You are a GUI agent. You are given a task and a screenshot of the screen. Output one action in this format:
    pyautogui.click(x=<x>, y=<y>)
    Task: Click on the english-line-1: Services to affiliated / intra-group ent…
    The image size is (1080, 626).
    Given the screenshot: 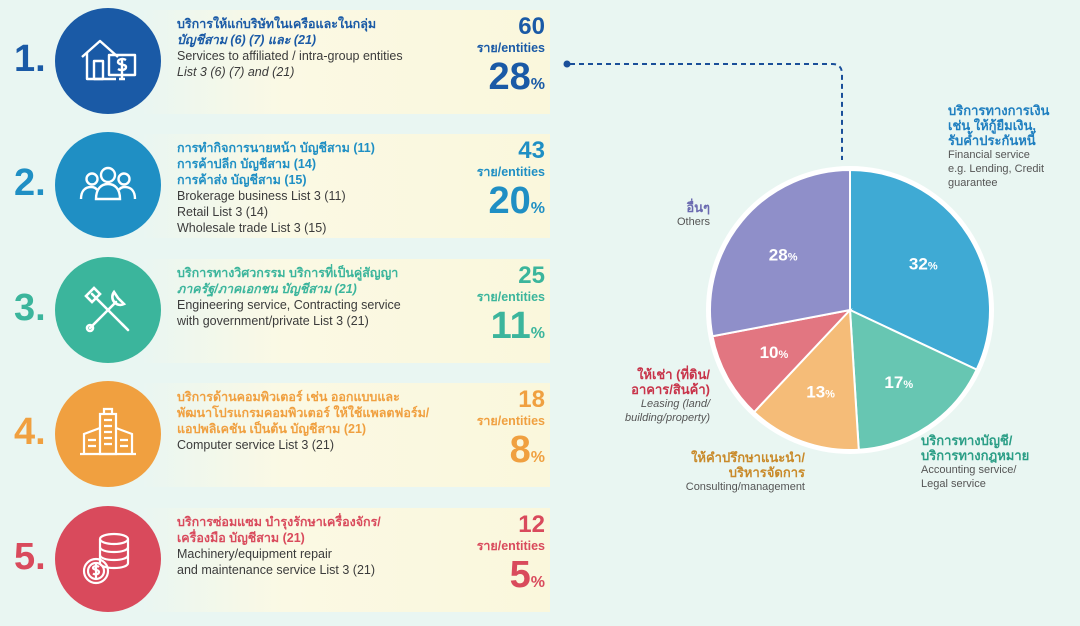 What is the action you would take?
    pyautogui.click(x=290, y=56)
    